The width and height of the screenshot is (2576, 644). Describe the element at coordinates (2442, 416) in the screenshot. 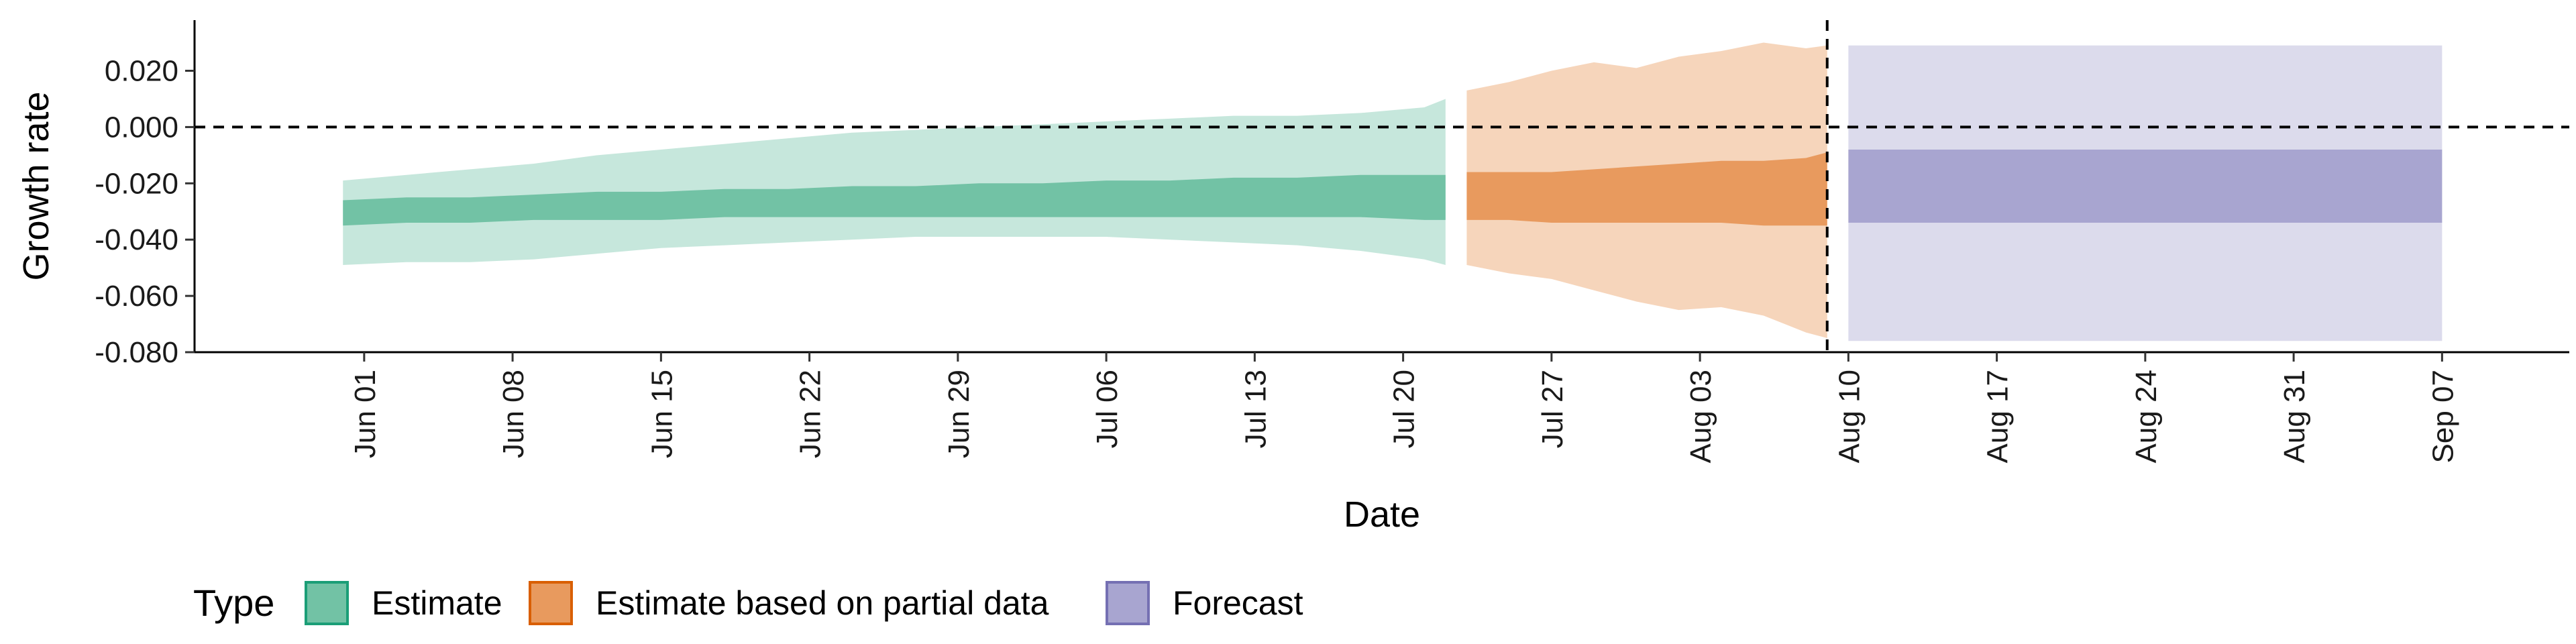

I see `x-tick-label: Sep 07` at that location.